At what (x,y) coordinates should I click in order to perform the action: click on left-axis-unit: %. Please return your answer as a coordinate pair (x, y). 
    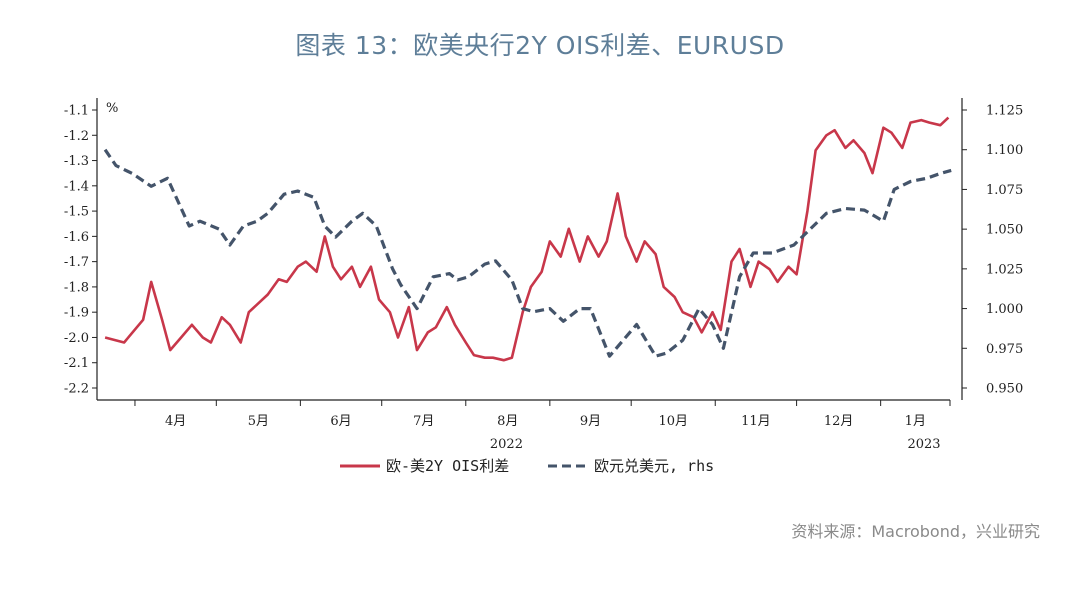
    Looking at the image, I should click on (112, 108).